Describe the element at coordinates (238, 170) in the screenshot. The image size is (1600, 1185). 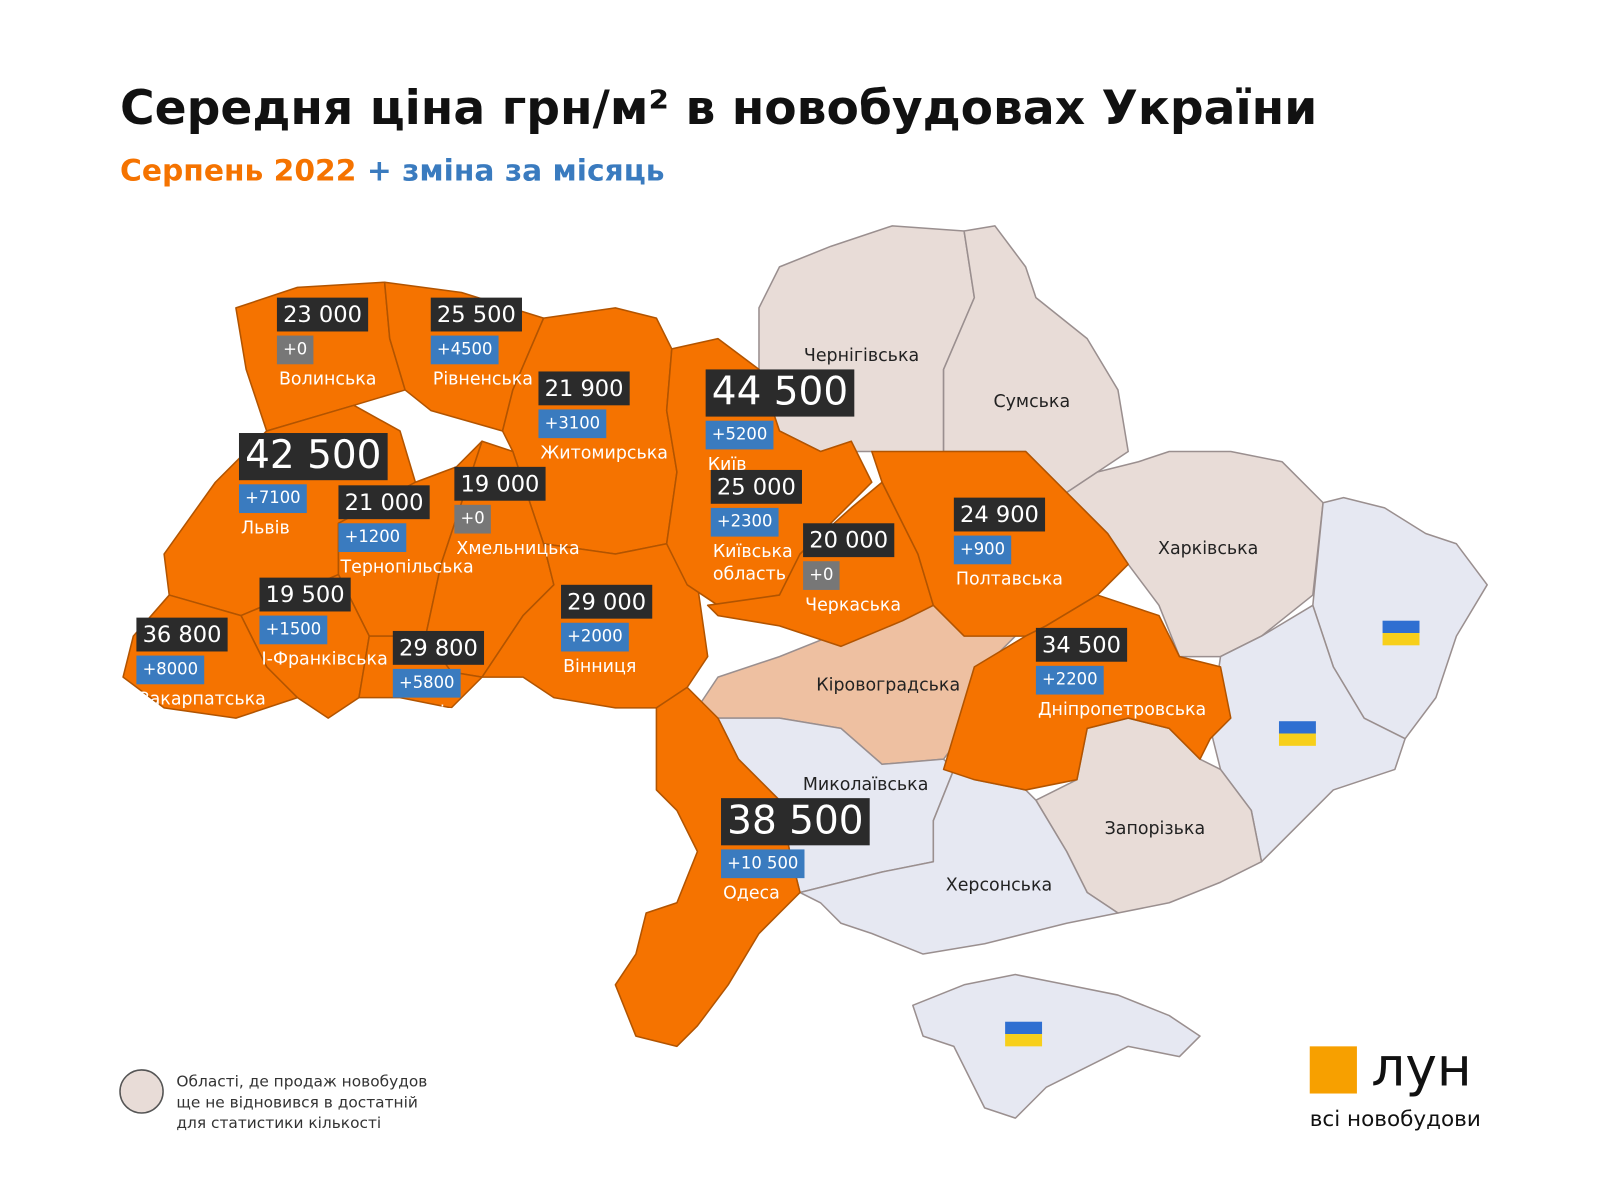
I see `subtitle-date: Серпень 2022` at that location.